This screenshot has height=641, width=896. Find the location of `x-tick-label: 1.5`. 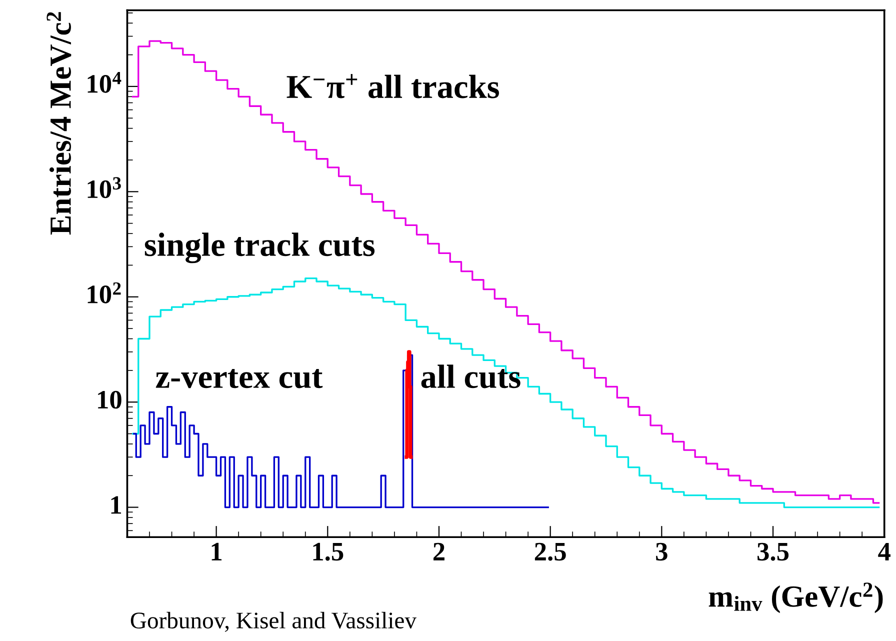

x-tick-label: 1.5 is located at coordinates (328, 551).